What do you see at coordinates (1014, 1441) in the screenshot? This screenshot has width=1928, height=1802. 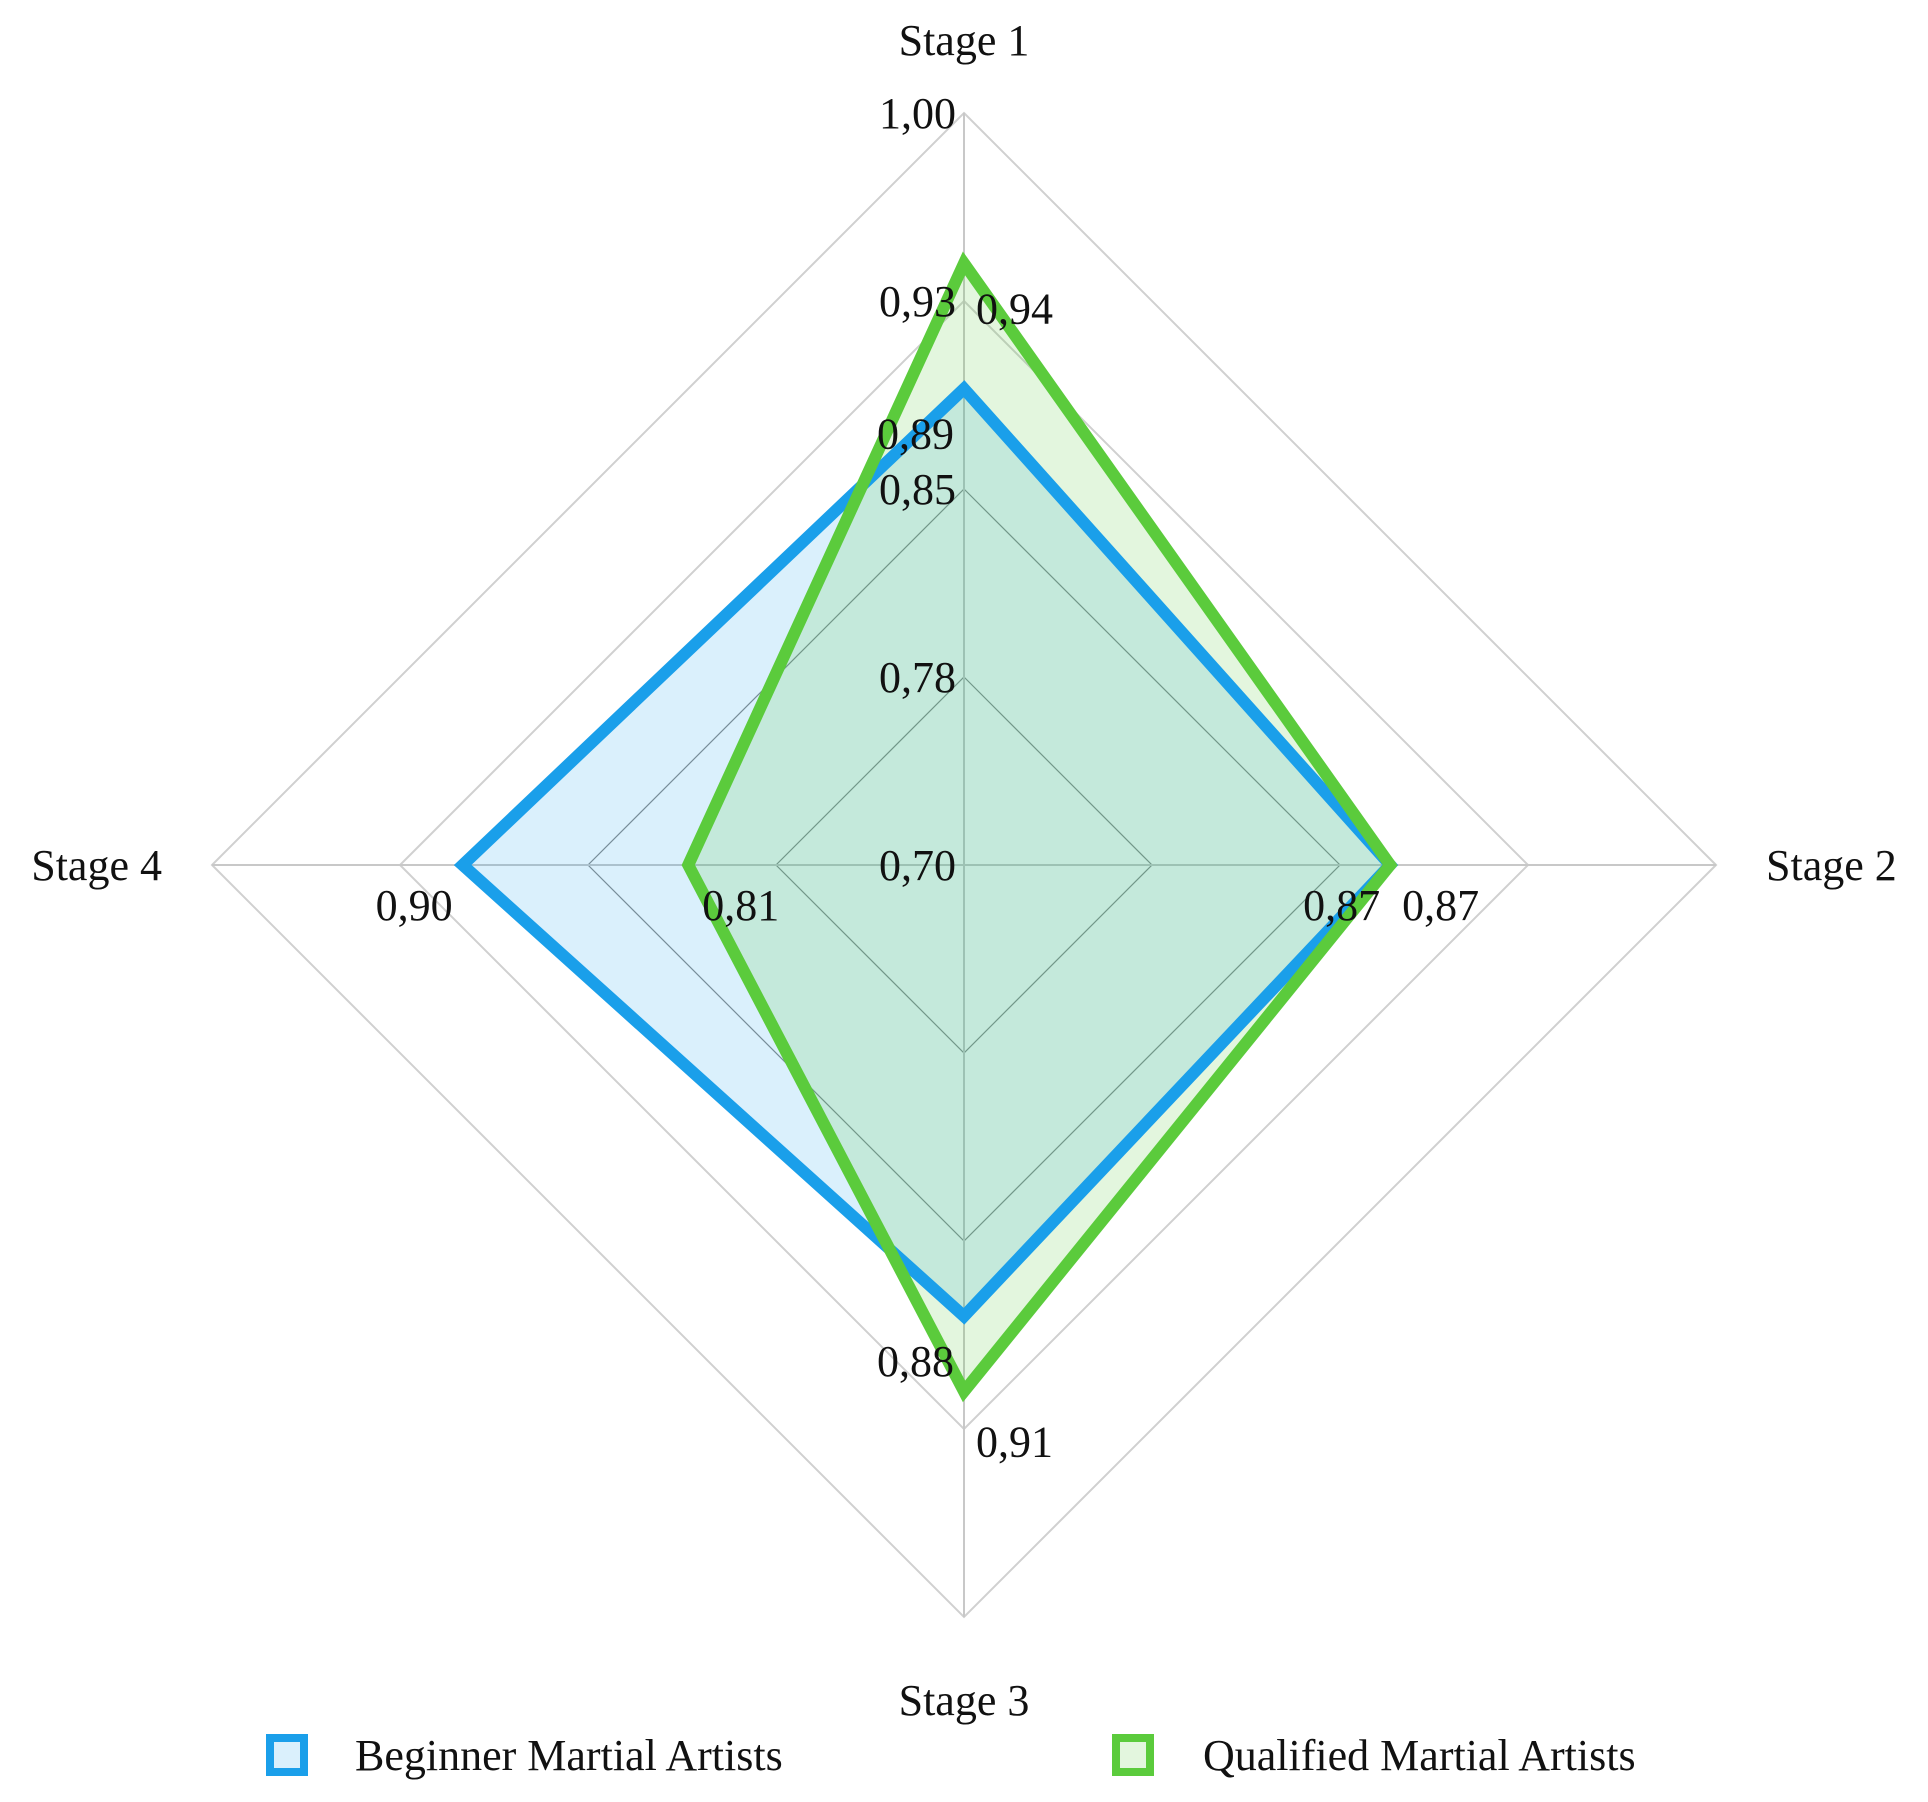 I see `data-label: 0,91` at bounding box center [1014, 1441].